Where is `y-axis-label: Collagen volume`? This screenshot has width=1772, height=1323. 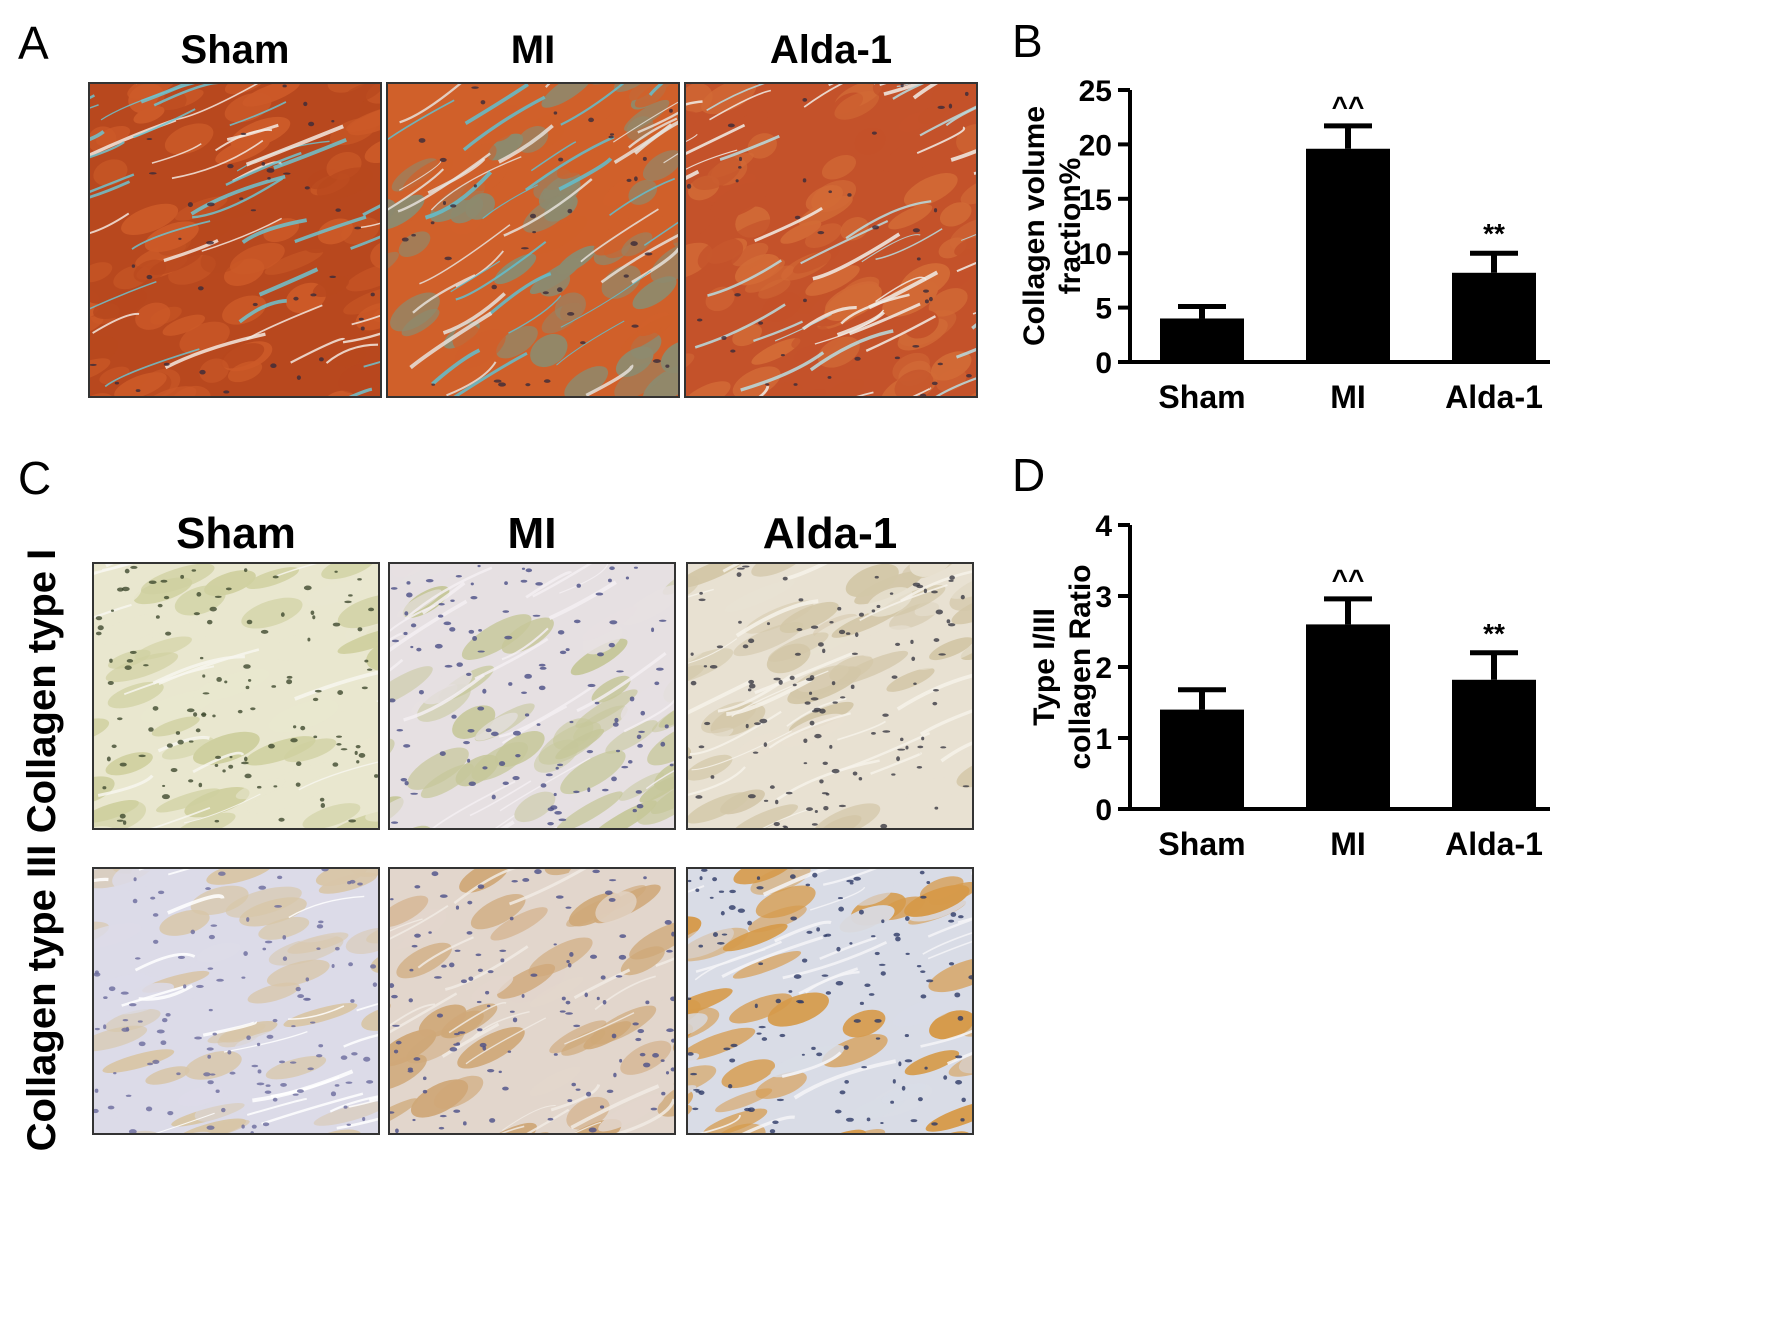
y-axis-label: Collagen volume is located at coordinates (1034, 226).